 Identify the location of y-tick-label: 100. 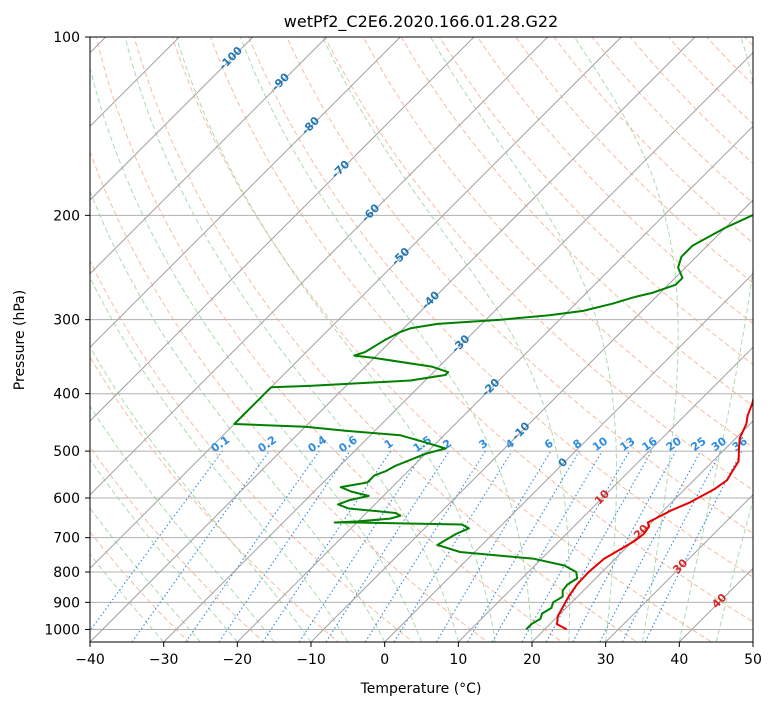
(66, 38).